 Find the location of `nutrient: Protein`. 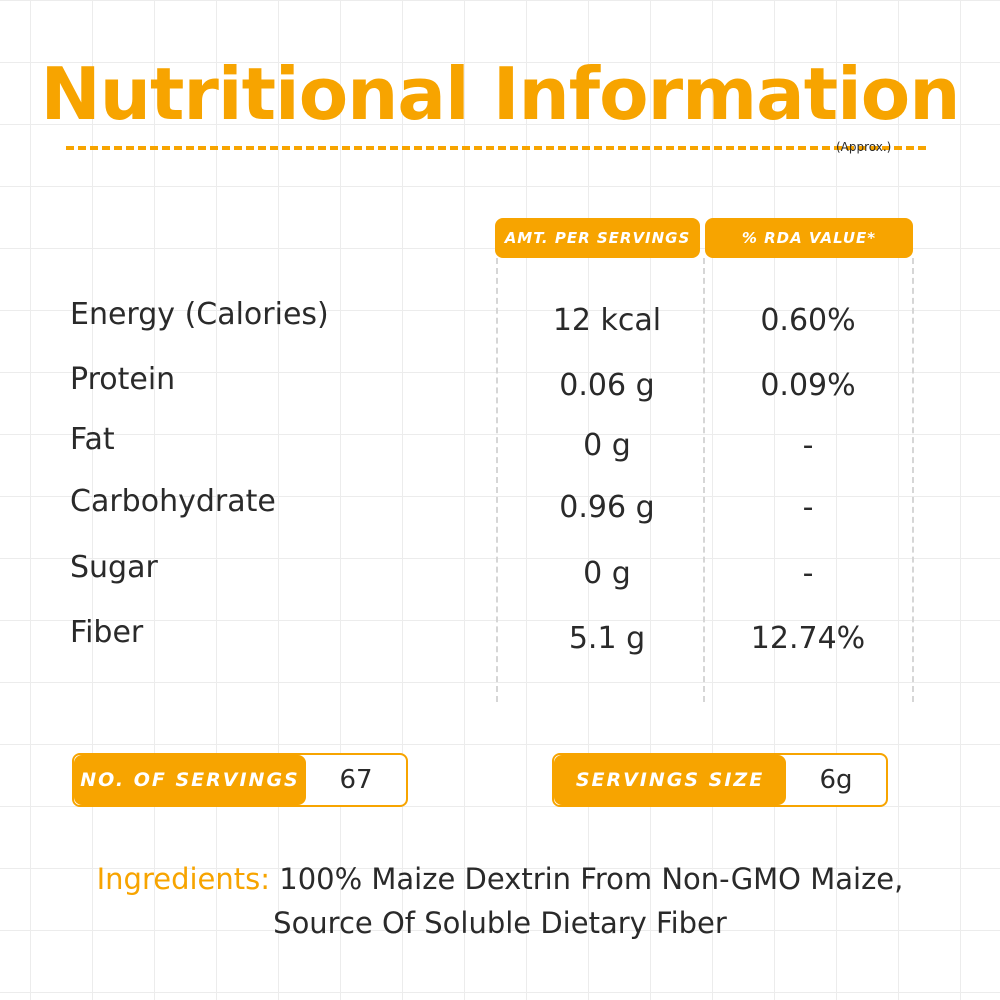

nutrient: Protein is located at coordinates (123, 379).